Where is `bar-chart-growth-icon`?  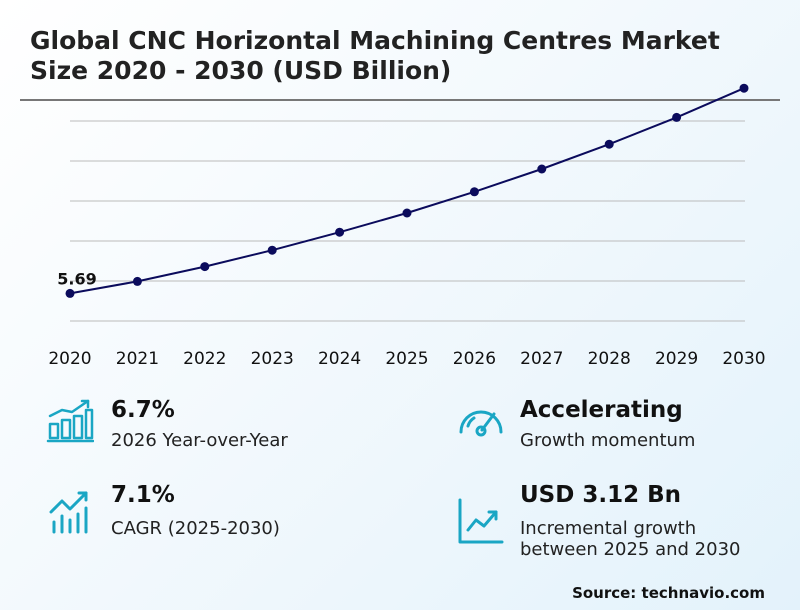
bar-chart-growth-icon is located at coordinates (70, 421).